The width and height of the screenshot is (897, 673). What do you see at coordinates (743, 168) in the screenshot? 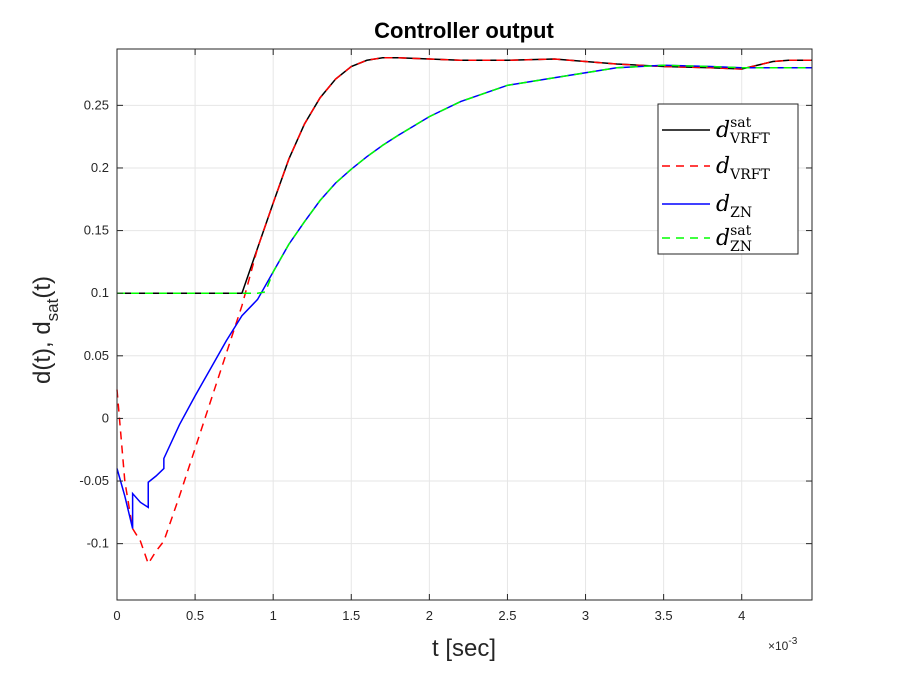
I see `legend-entry: dVRFT` at bounding box center [743, 168].